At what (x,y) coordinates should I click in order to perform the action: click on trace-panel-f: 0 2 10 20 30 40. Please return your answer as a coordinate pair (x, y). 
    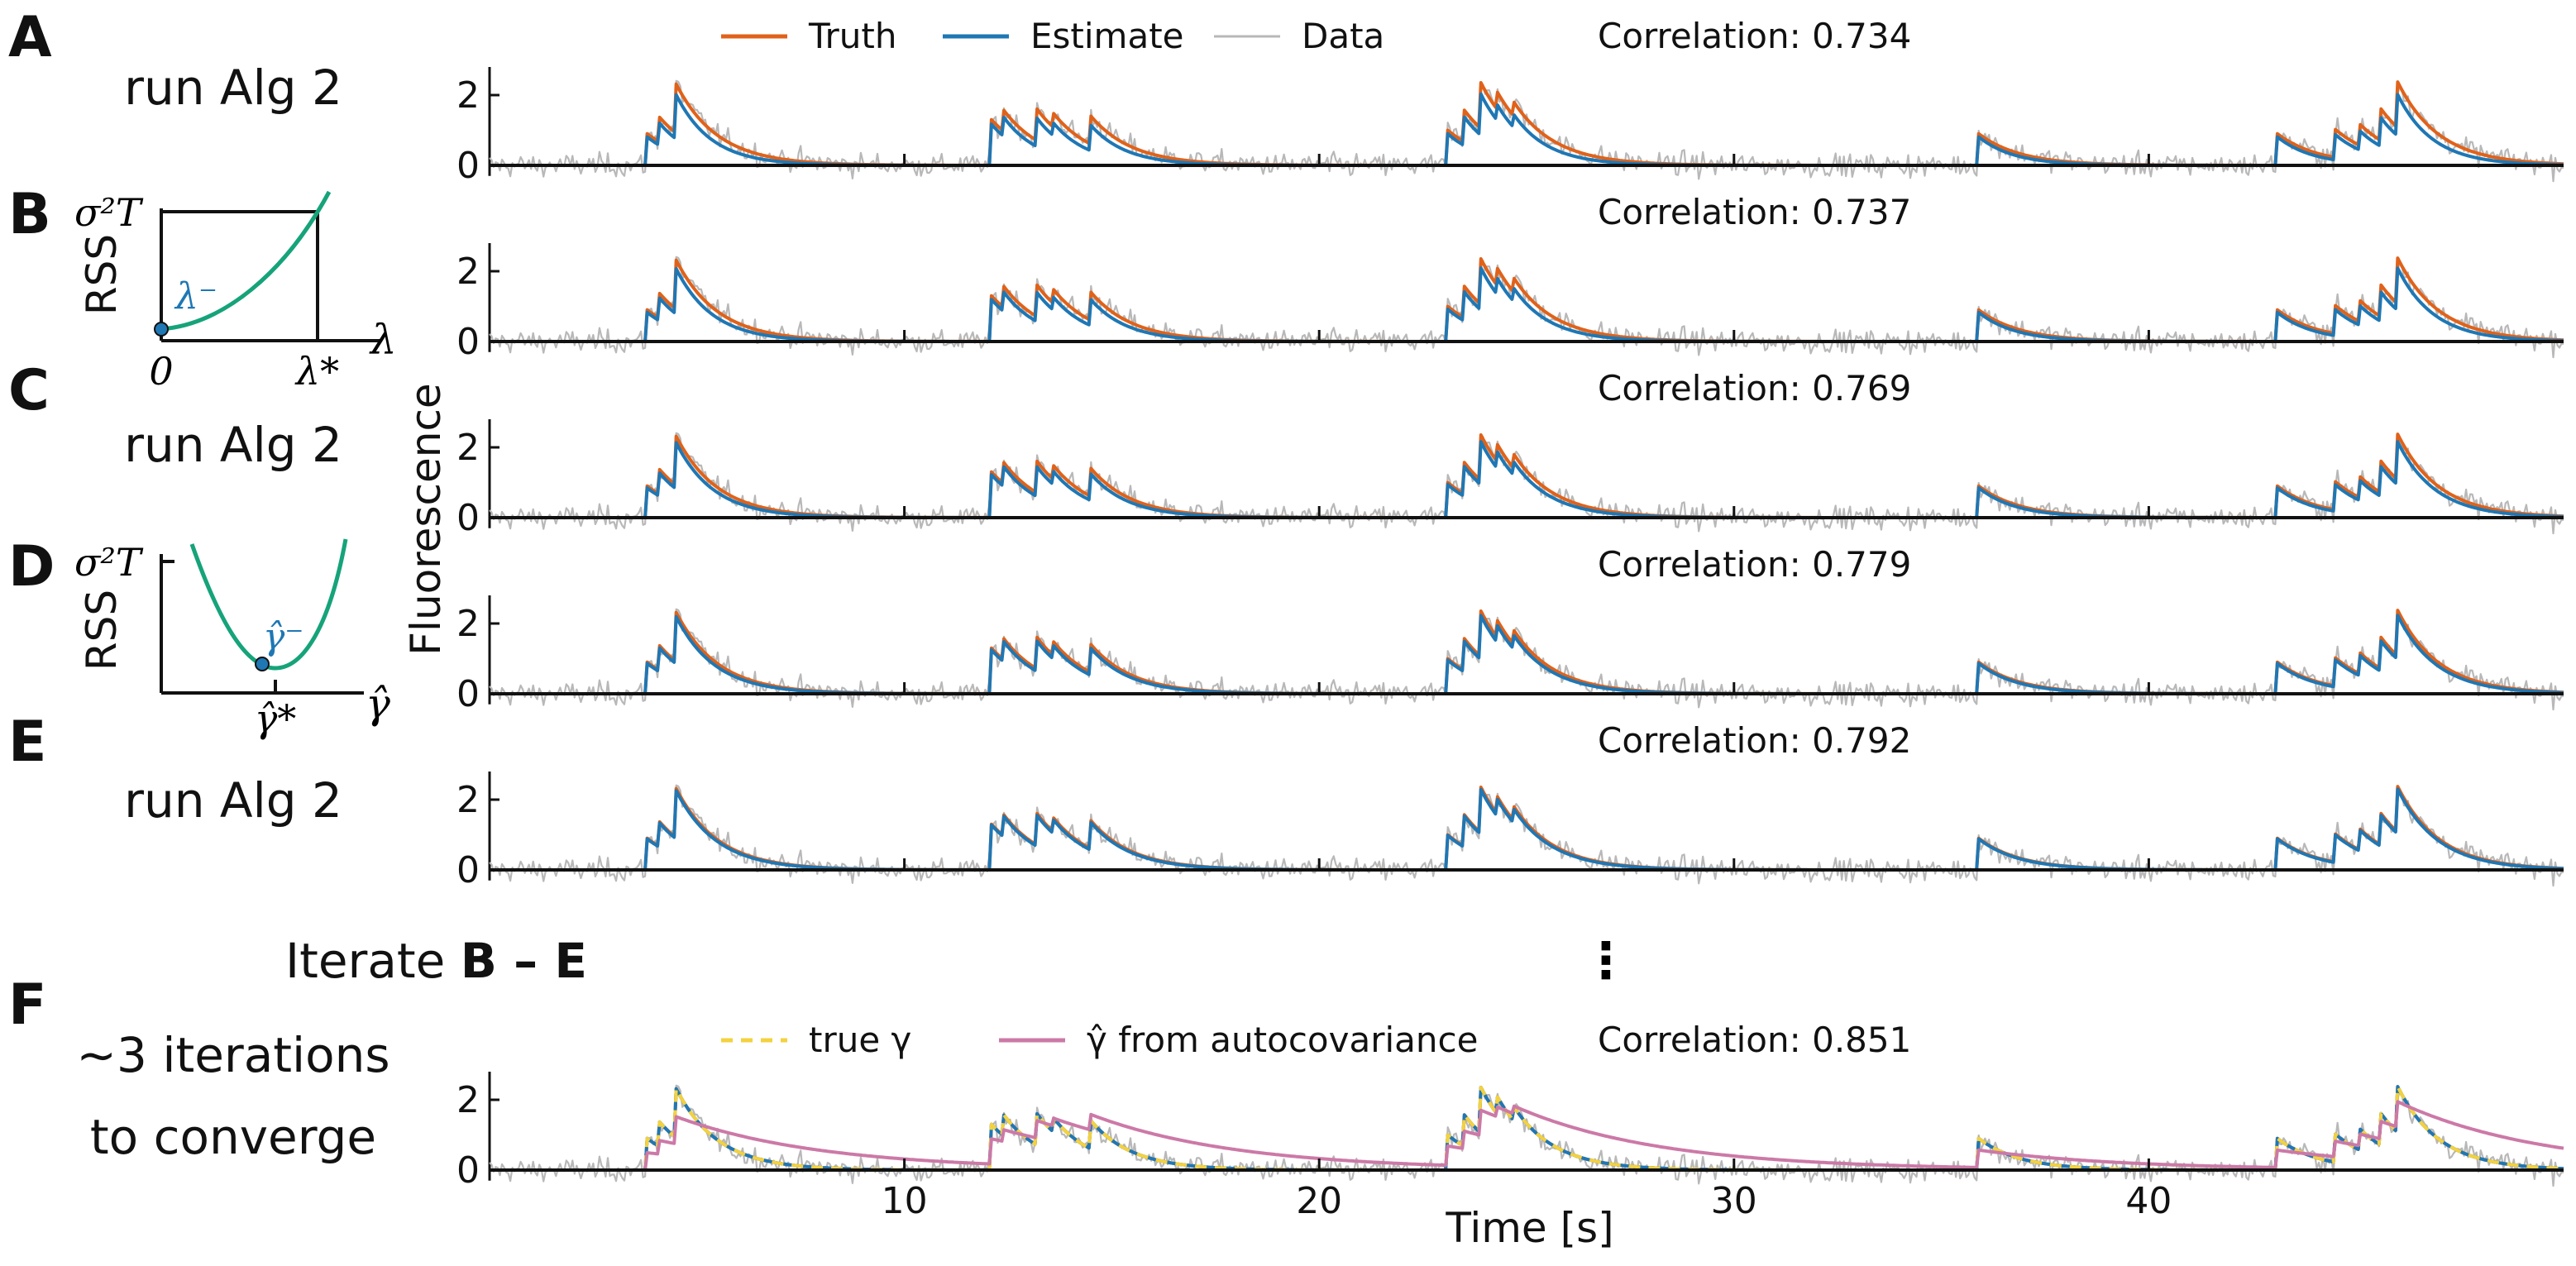
    Looking at the image, I should click on (1510, 1147).